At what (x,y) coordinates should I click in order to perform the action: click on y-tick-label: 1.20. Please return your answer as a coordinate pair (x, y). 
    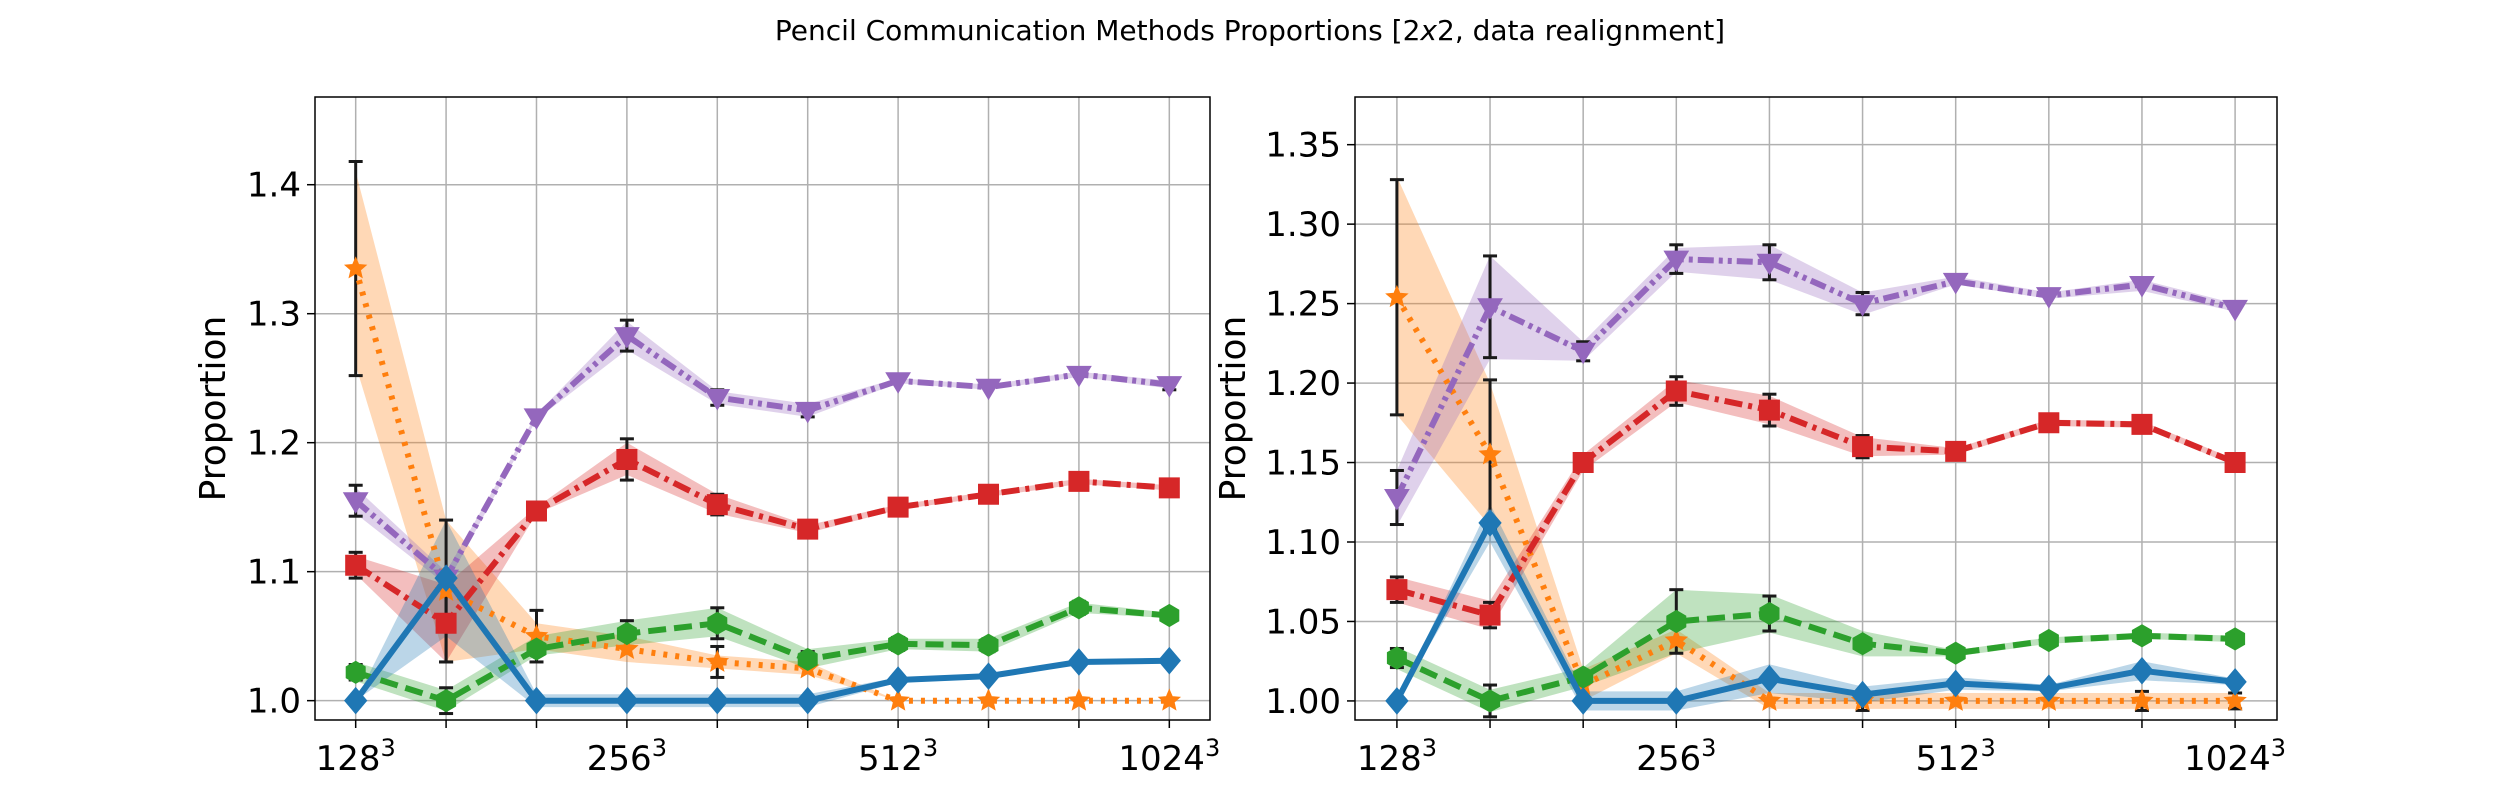
    Looking at the image, I should click on (1303, 384).